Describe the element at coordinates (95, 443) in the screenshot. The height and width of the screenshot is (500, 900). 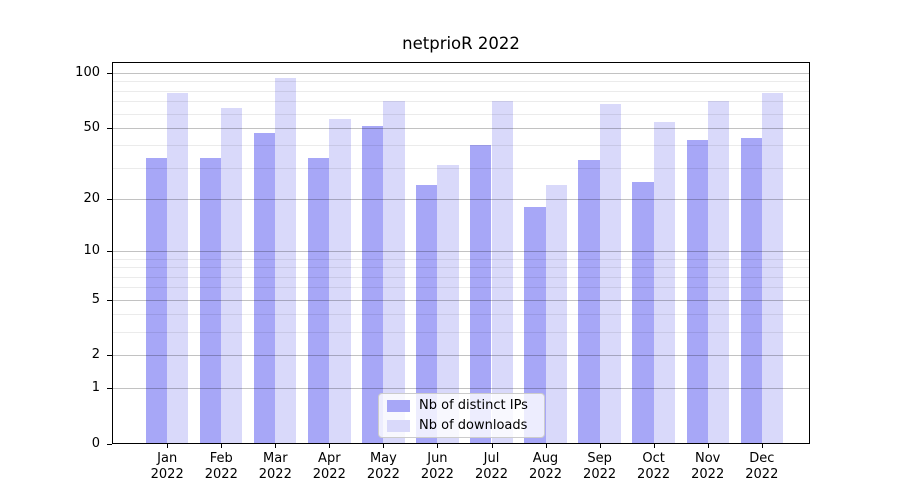
I see `y-tick-label-0: 0` at that location.